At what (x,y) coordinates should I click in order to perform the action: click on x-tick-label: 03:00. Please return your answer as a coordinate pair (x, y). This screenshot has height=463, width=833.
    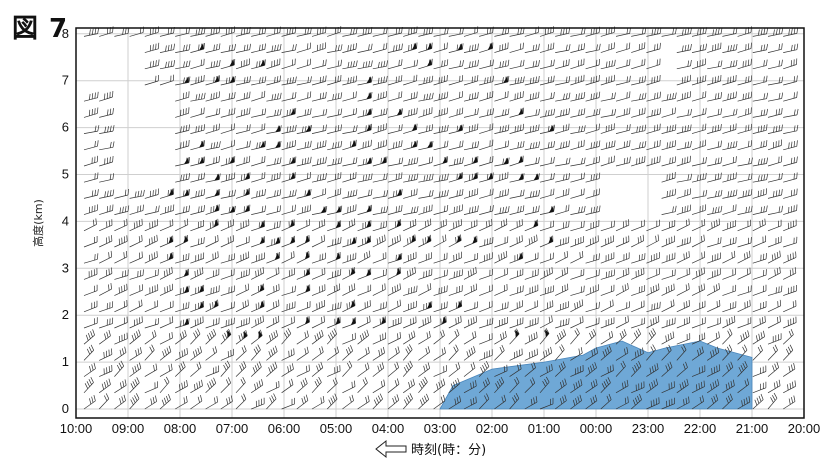
    Looking at the image, I should click on (440, 428).